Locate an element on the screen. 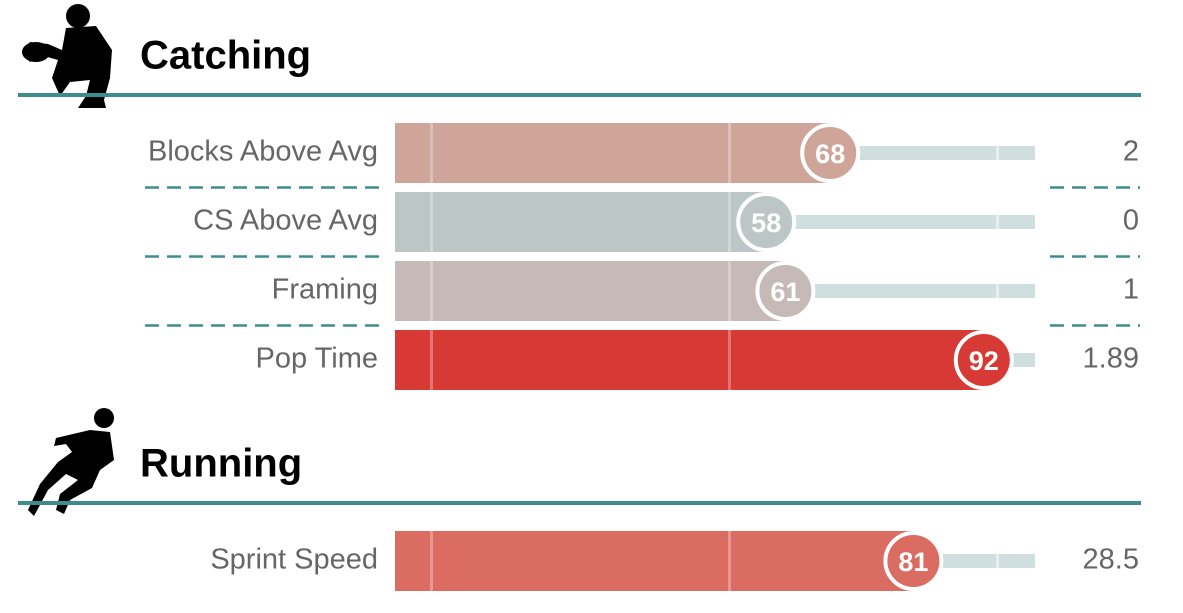  stat-value: 1 is located at coordinates (1131, 290).